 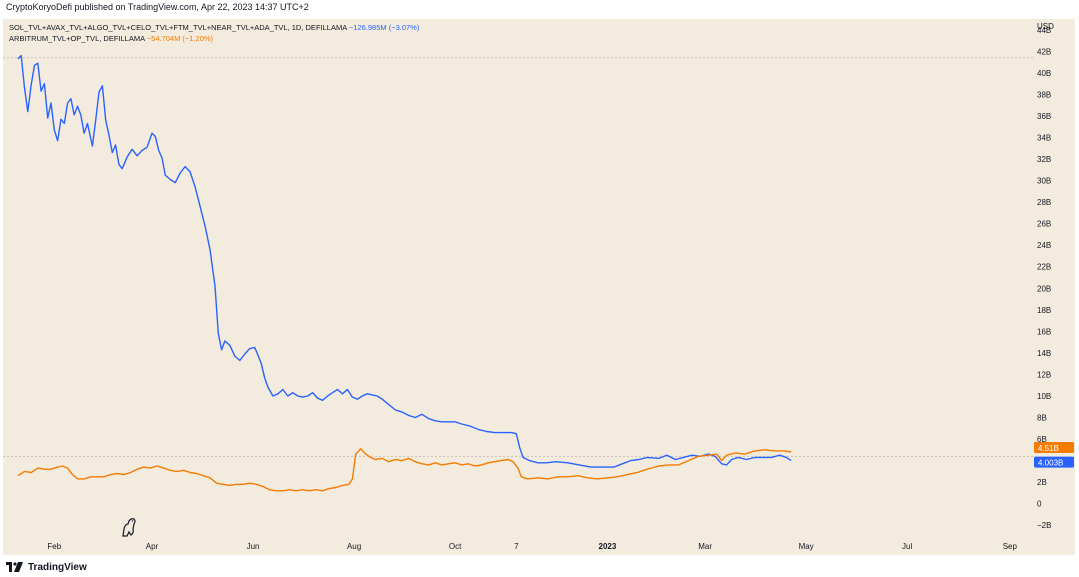 What do you see at coordinates (54, 546) in the screenshot?
I see `x-tick-label: Feb` at bounding box center [54, 546].